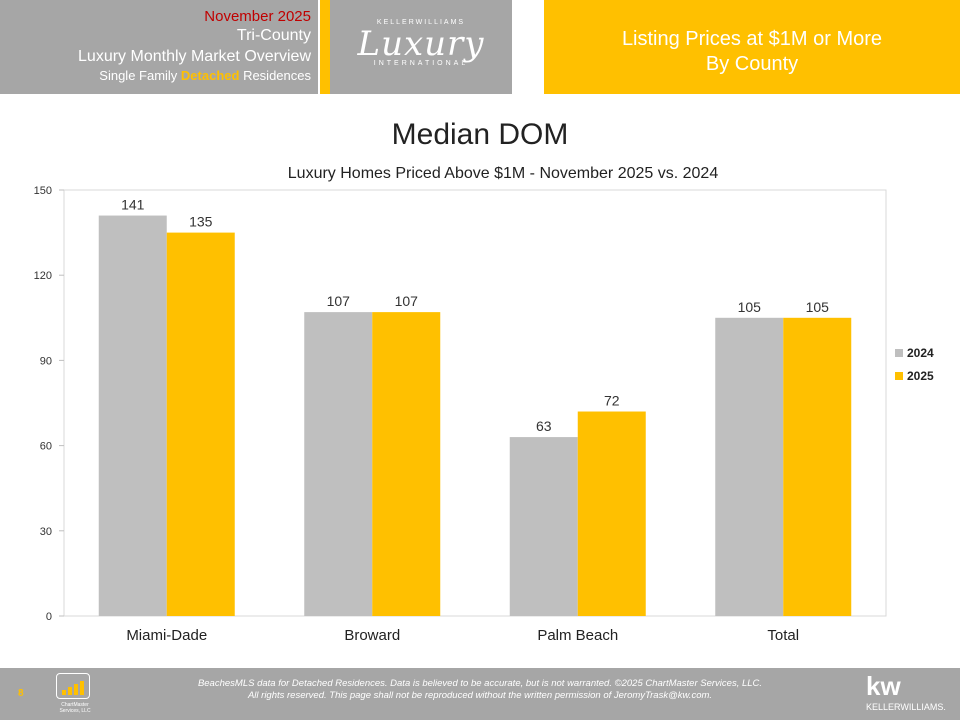  Describe the element at coordinates (275, 75) in the screenshot. I see `segment-post: Residences` at that location.